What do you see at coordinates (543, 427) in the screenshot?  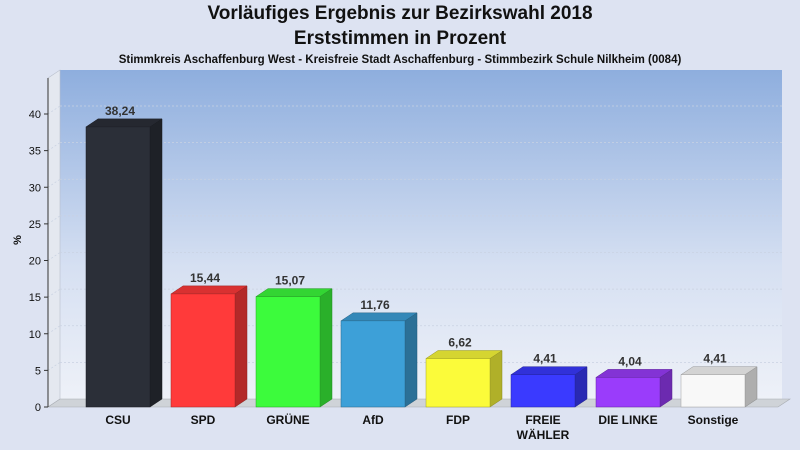 I see `category-label: FREIE WÄHLER` at bounding box center [543, 427].